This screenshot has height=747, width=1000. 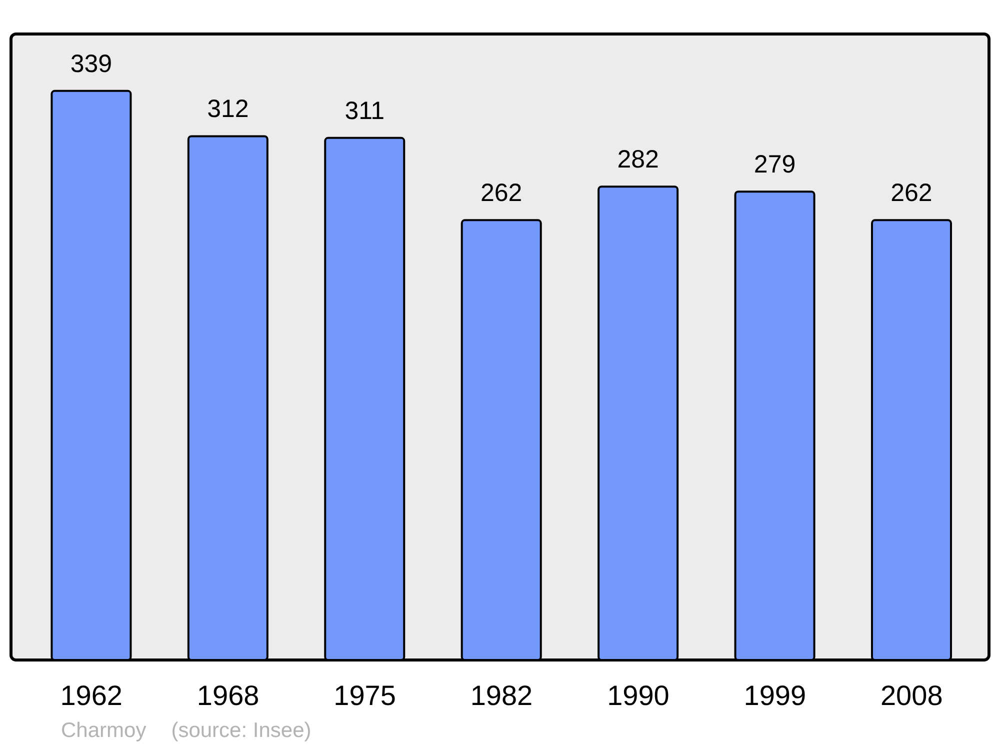 What do you see at coordinates (91, 64) in the screenshot?
I see `data-label: 339` at bounding box center [91, 64].